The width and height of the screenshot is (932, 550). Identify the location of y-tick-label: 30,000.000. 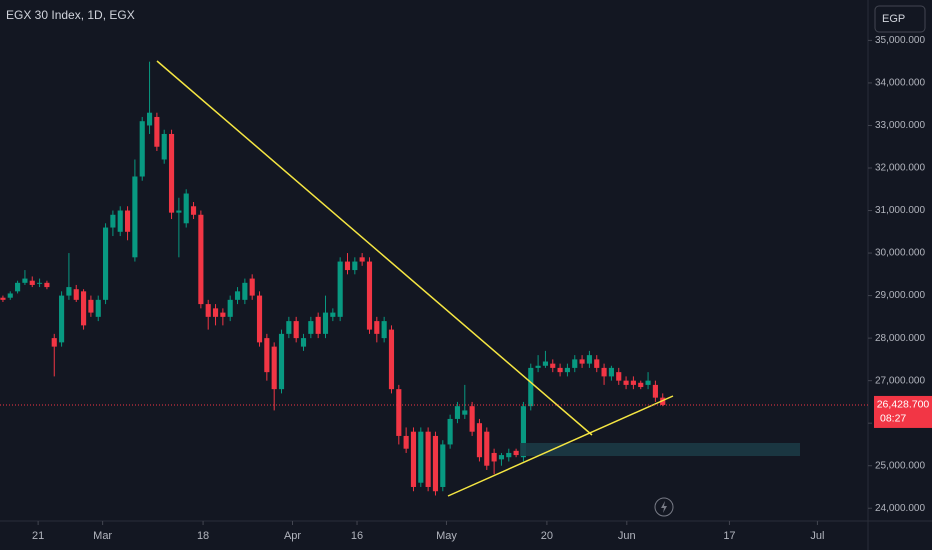
(900, 253).